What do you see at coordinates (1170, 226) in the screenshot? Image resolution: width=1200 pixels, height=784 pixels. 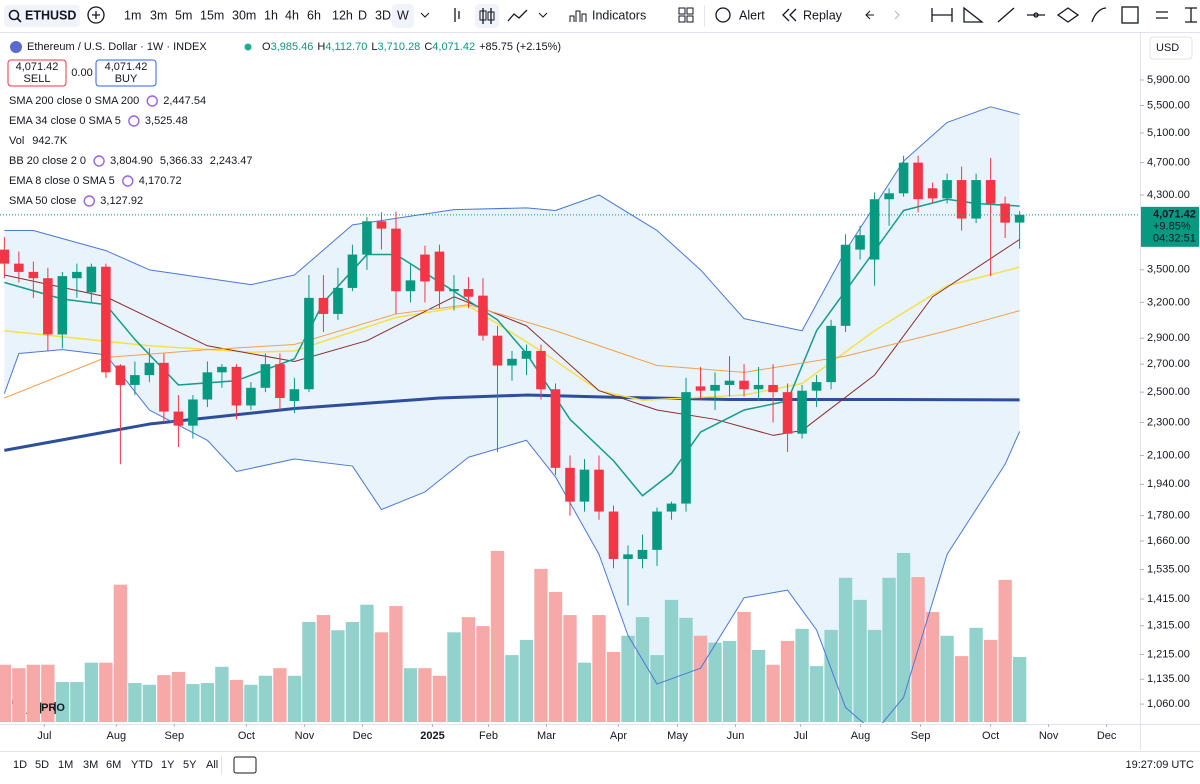 I see `price-tag` at bounding box center [1170, 226].